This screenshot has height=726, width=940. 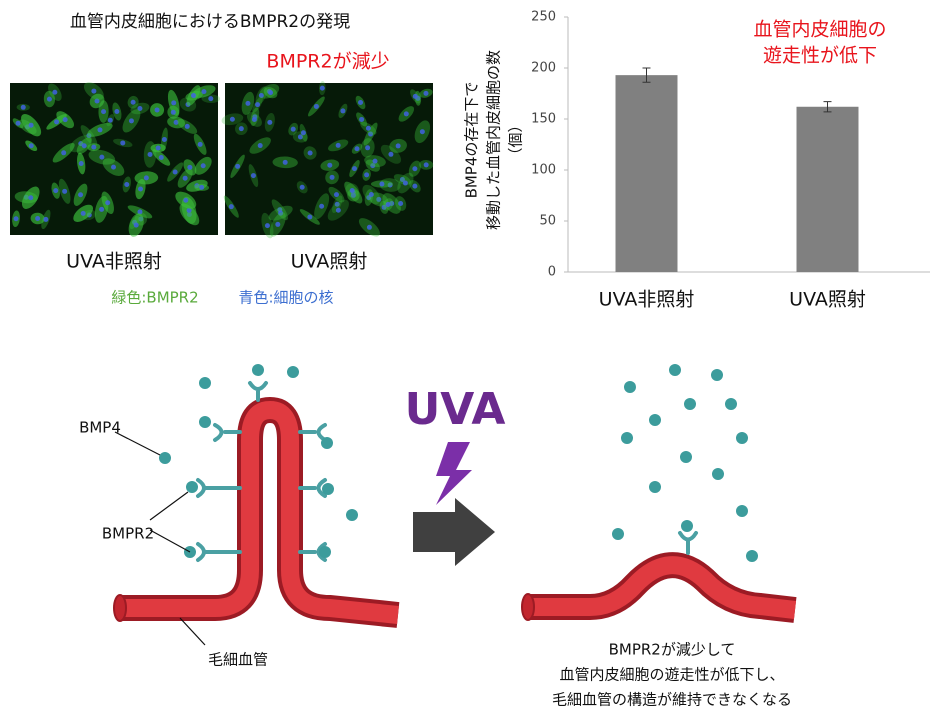 I want to click on caption-line: 毛細血管の構造が維持できなくなる, so click(x=672, y=700).